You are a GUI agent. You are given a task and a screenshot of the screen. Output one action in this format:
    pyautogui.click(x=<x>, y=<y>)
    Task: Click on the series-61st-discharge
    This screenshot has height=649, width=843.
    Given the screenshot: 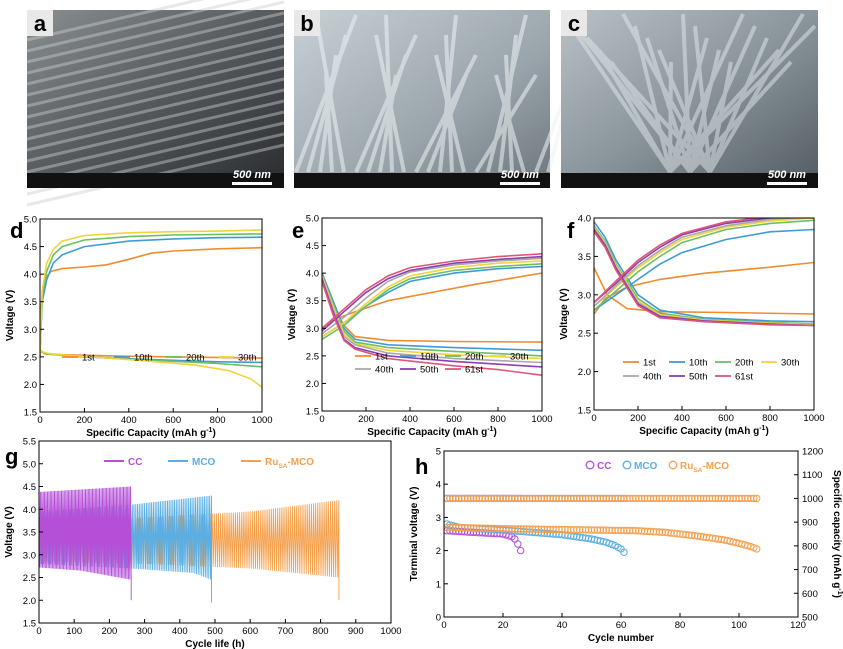 What is the action you would take?
    pyautogui.click(x=704, y=279)
    